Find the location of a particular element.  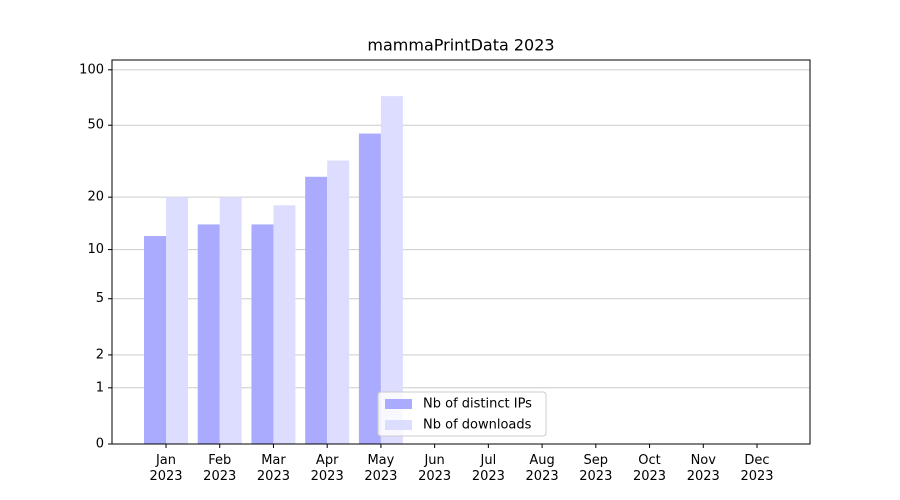

x-tick-label: Jun 2023 is located at coordinates (435, 468).